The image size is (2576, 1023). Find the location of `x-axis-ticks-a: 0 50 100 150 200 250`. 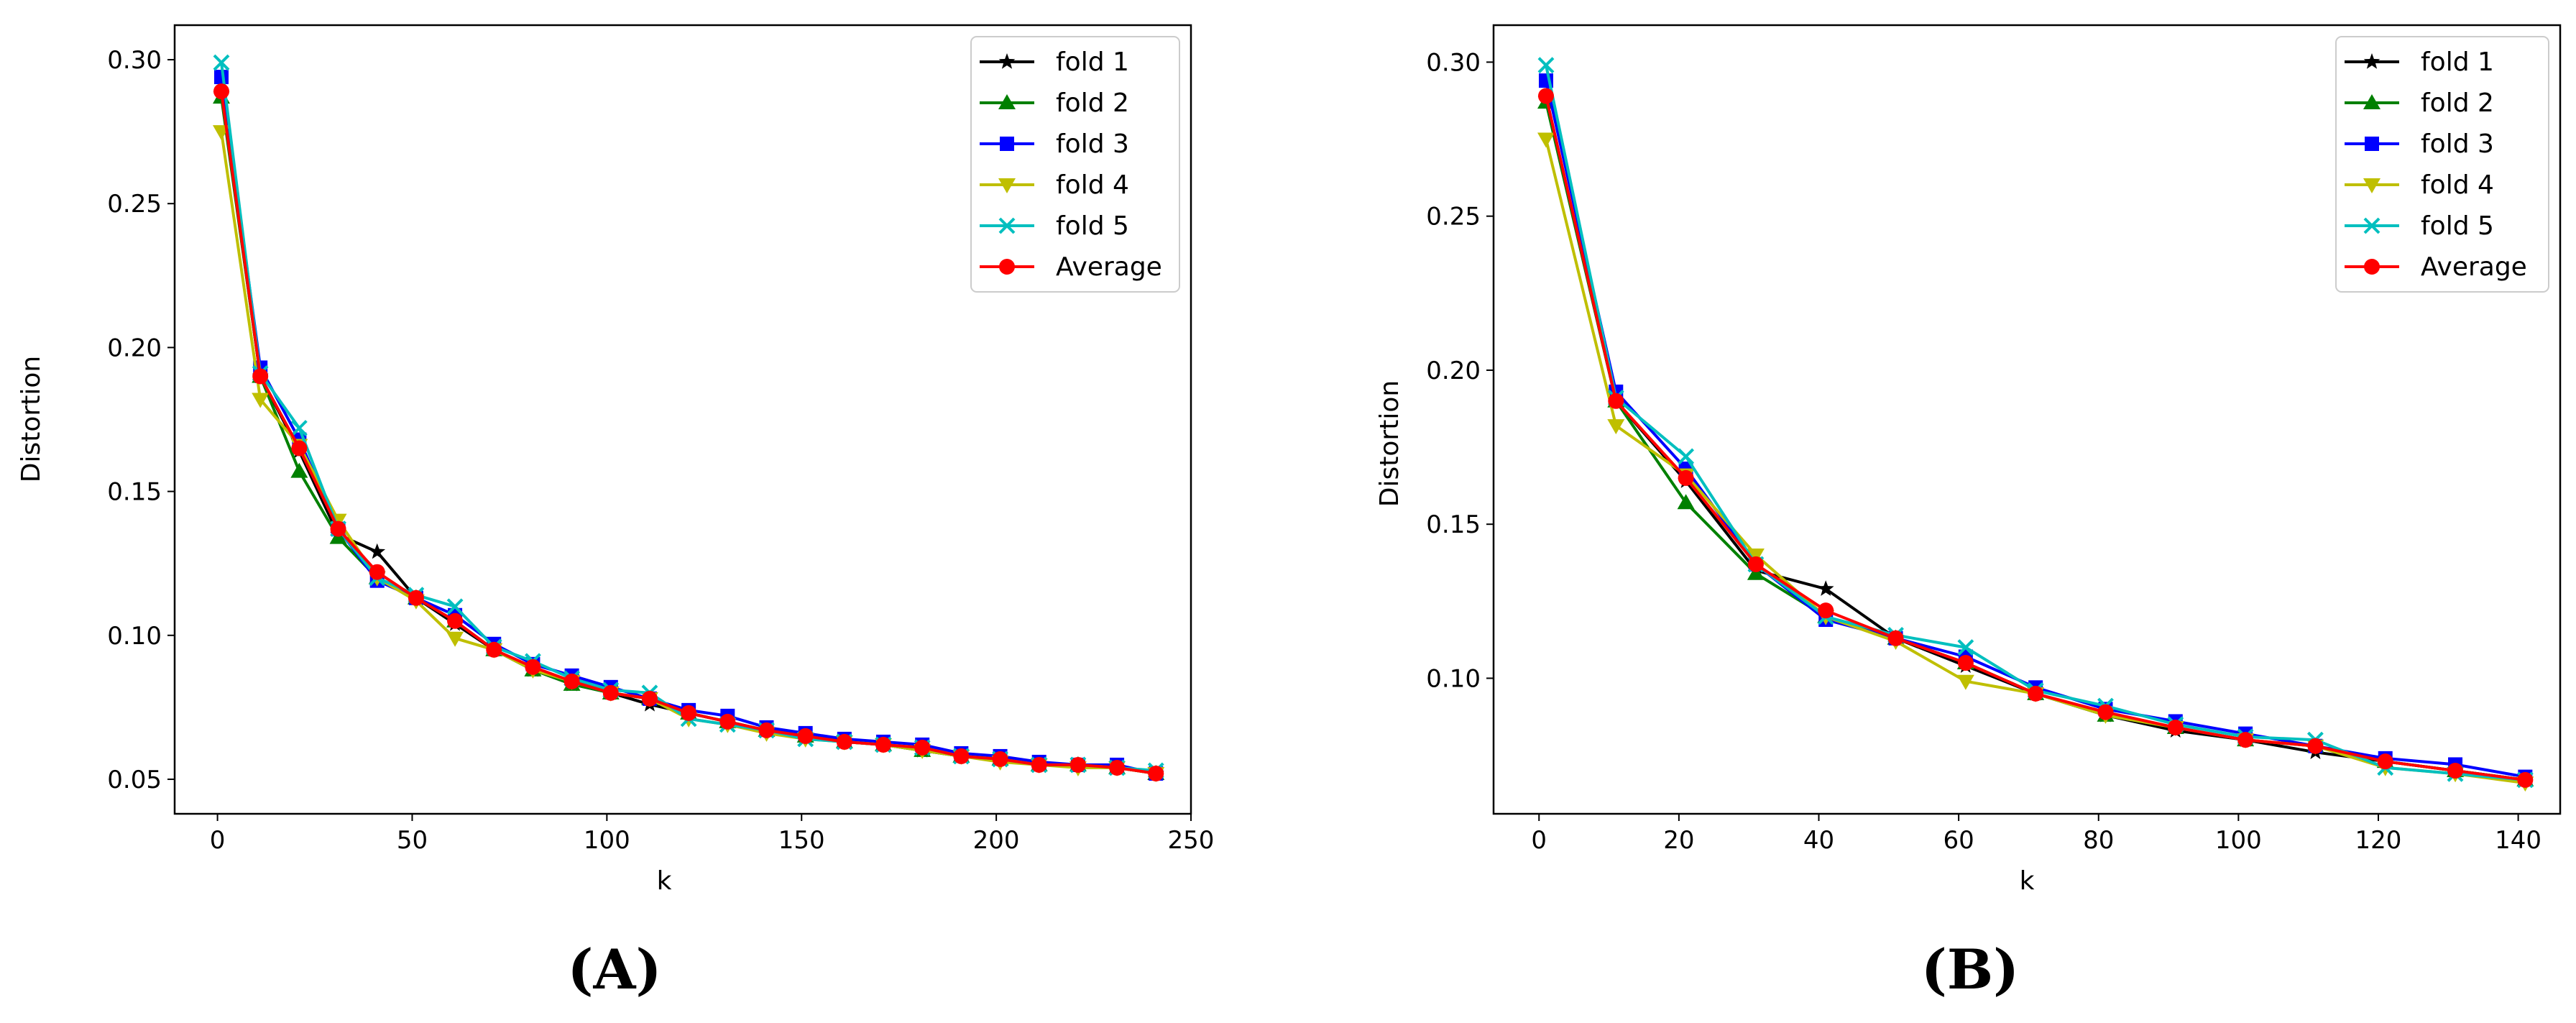

x-axis-ticks-a: 0 50 100 150 200 250 is located at coordinates (712, 835).